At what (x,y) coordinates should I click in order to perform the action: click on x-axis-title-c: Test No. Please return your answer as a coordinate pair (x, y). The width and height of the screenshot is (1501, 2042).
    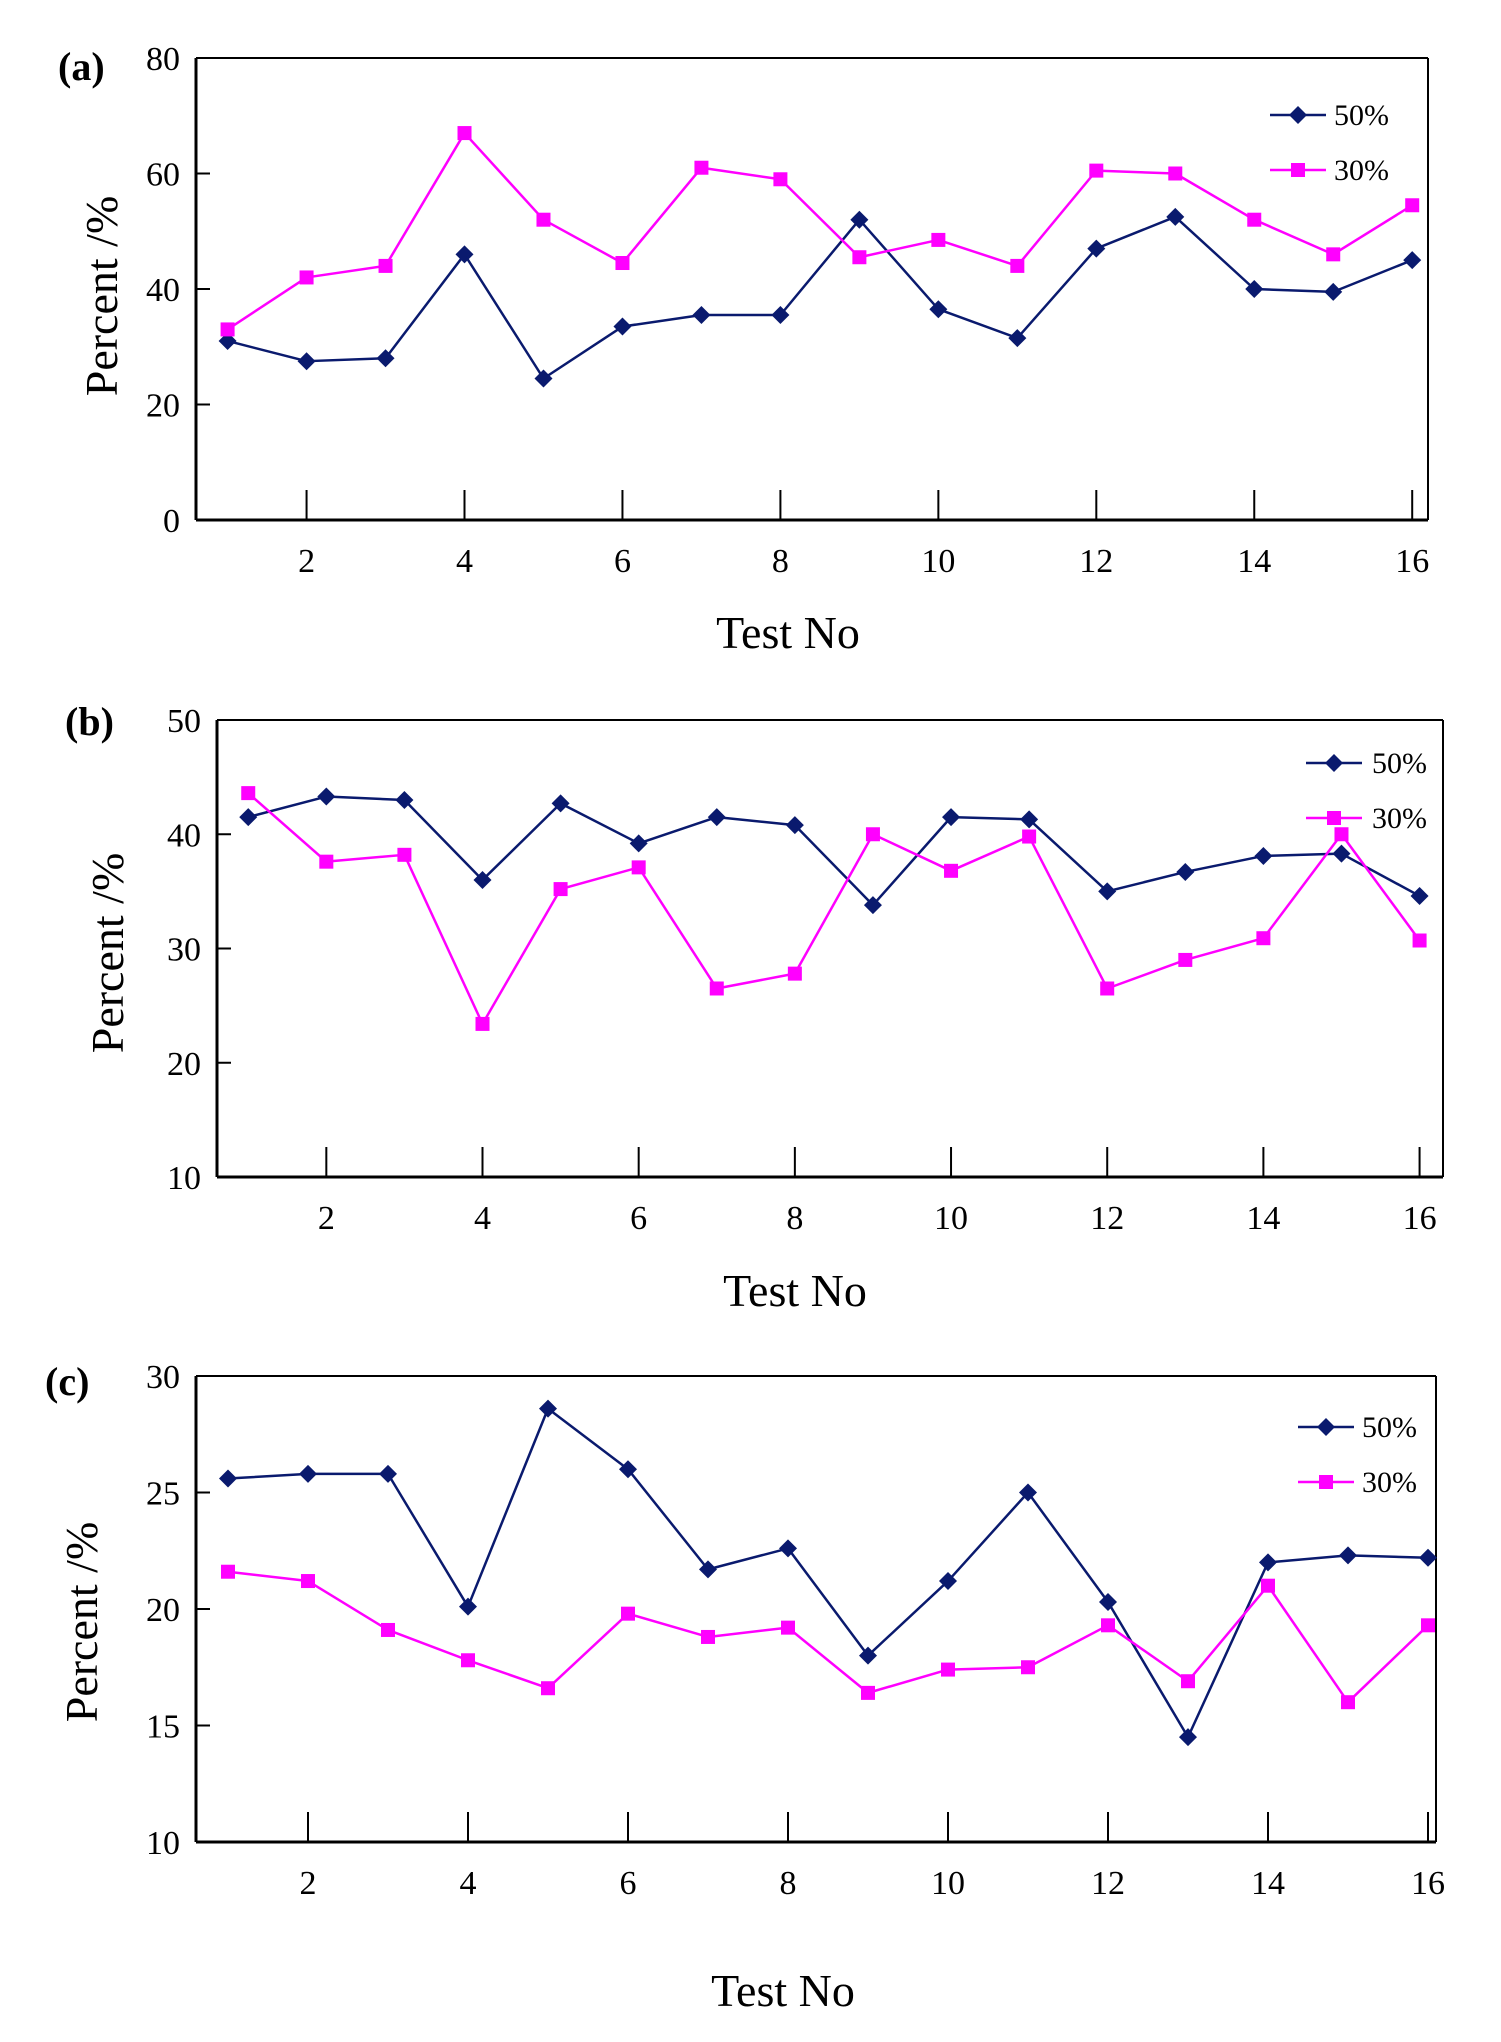
    Looking at the image, I should click on (783, 1990).